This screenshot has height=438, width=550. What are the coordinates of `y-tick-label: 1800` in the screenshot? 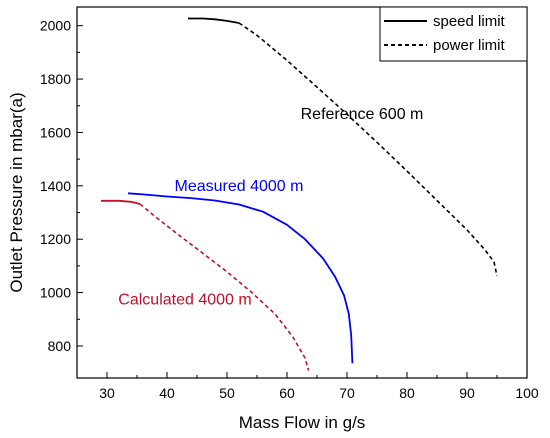 It's located at (55, 79).